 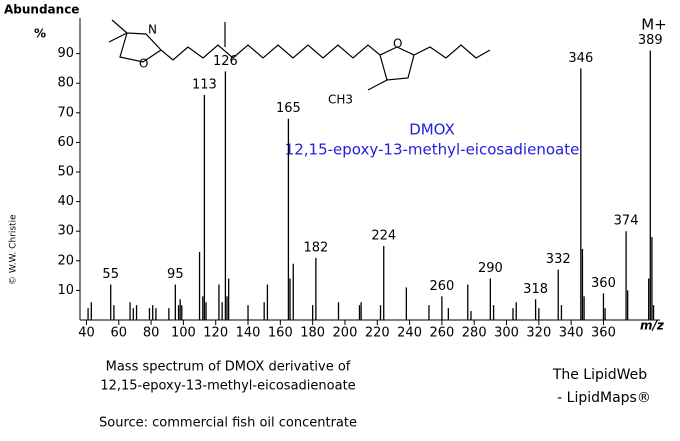 What do you see at coordinates (312, 333) in the screenshot?
I see `x-tick-label: 180` at bounding box center [312, 333].